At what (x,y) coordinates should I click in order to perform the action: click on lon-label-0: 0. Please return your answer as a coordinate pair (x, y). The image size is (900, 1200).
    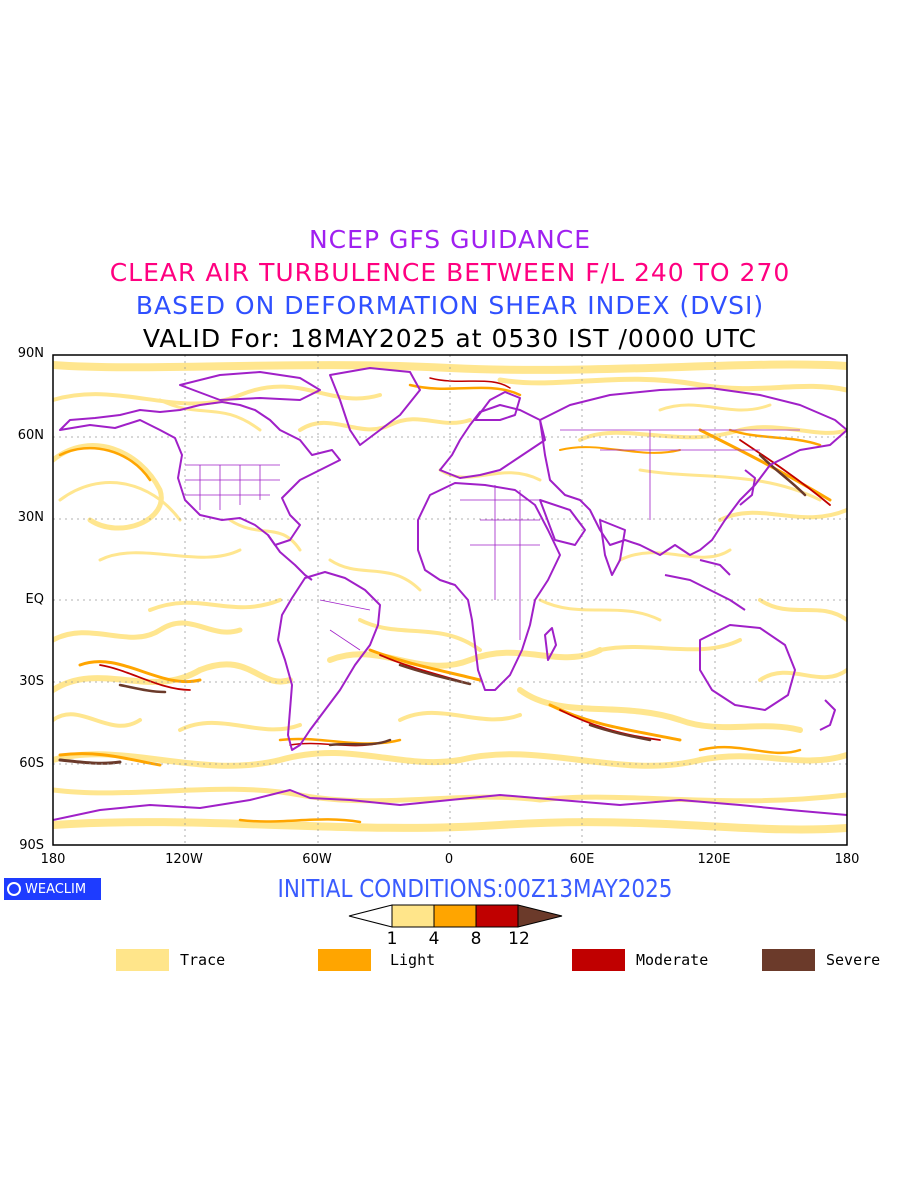
    Looking at the image, I should click on (449, 859).